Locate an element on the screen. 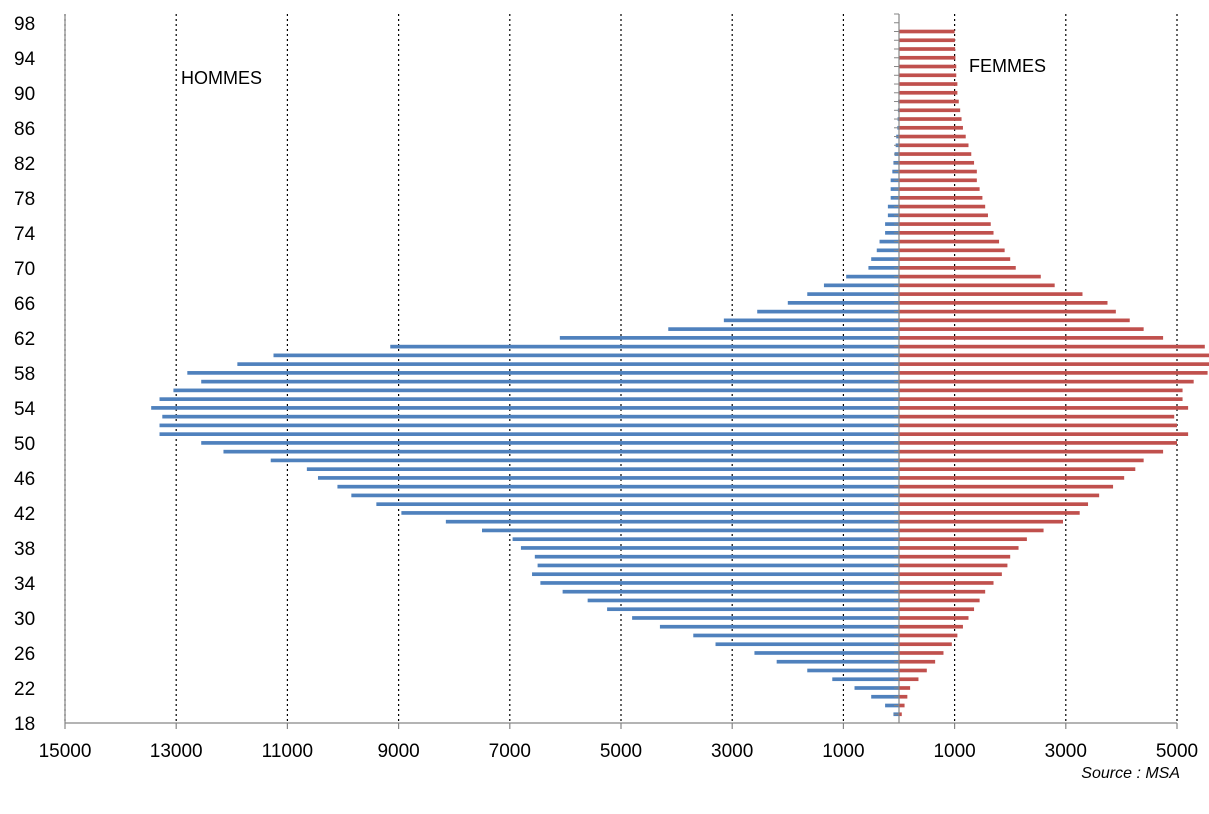  y-tick-label-22: 22 is located at coordinates (24, 689).